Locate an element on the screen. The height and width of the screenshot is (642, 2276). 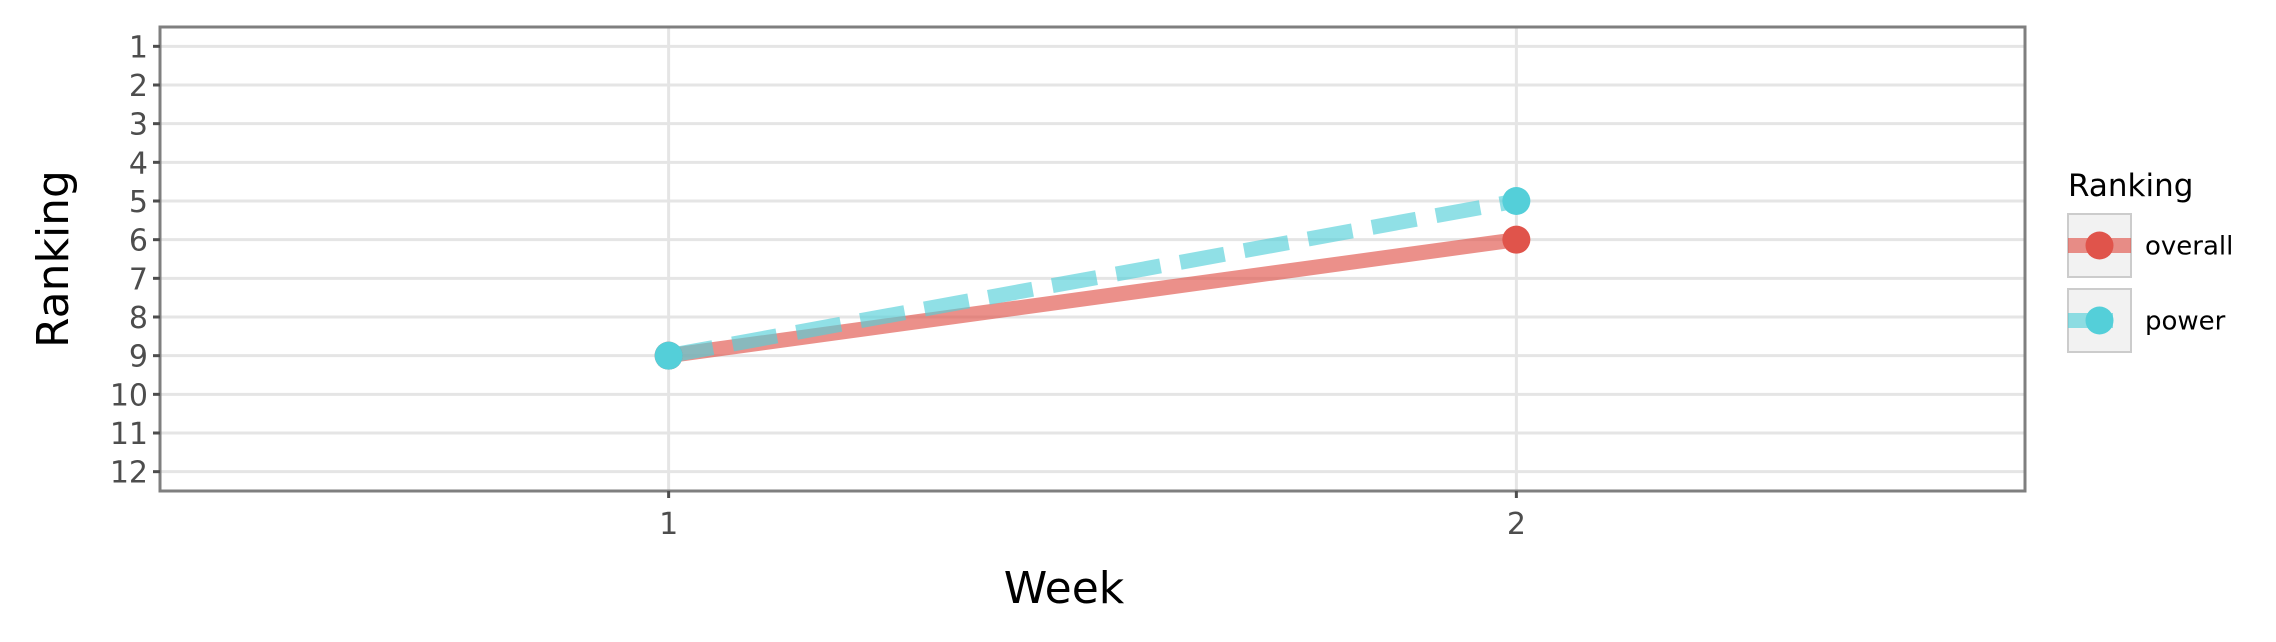
legend-label-overall: overall is located at coordinates (2189, 247).